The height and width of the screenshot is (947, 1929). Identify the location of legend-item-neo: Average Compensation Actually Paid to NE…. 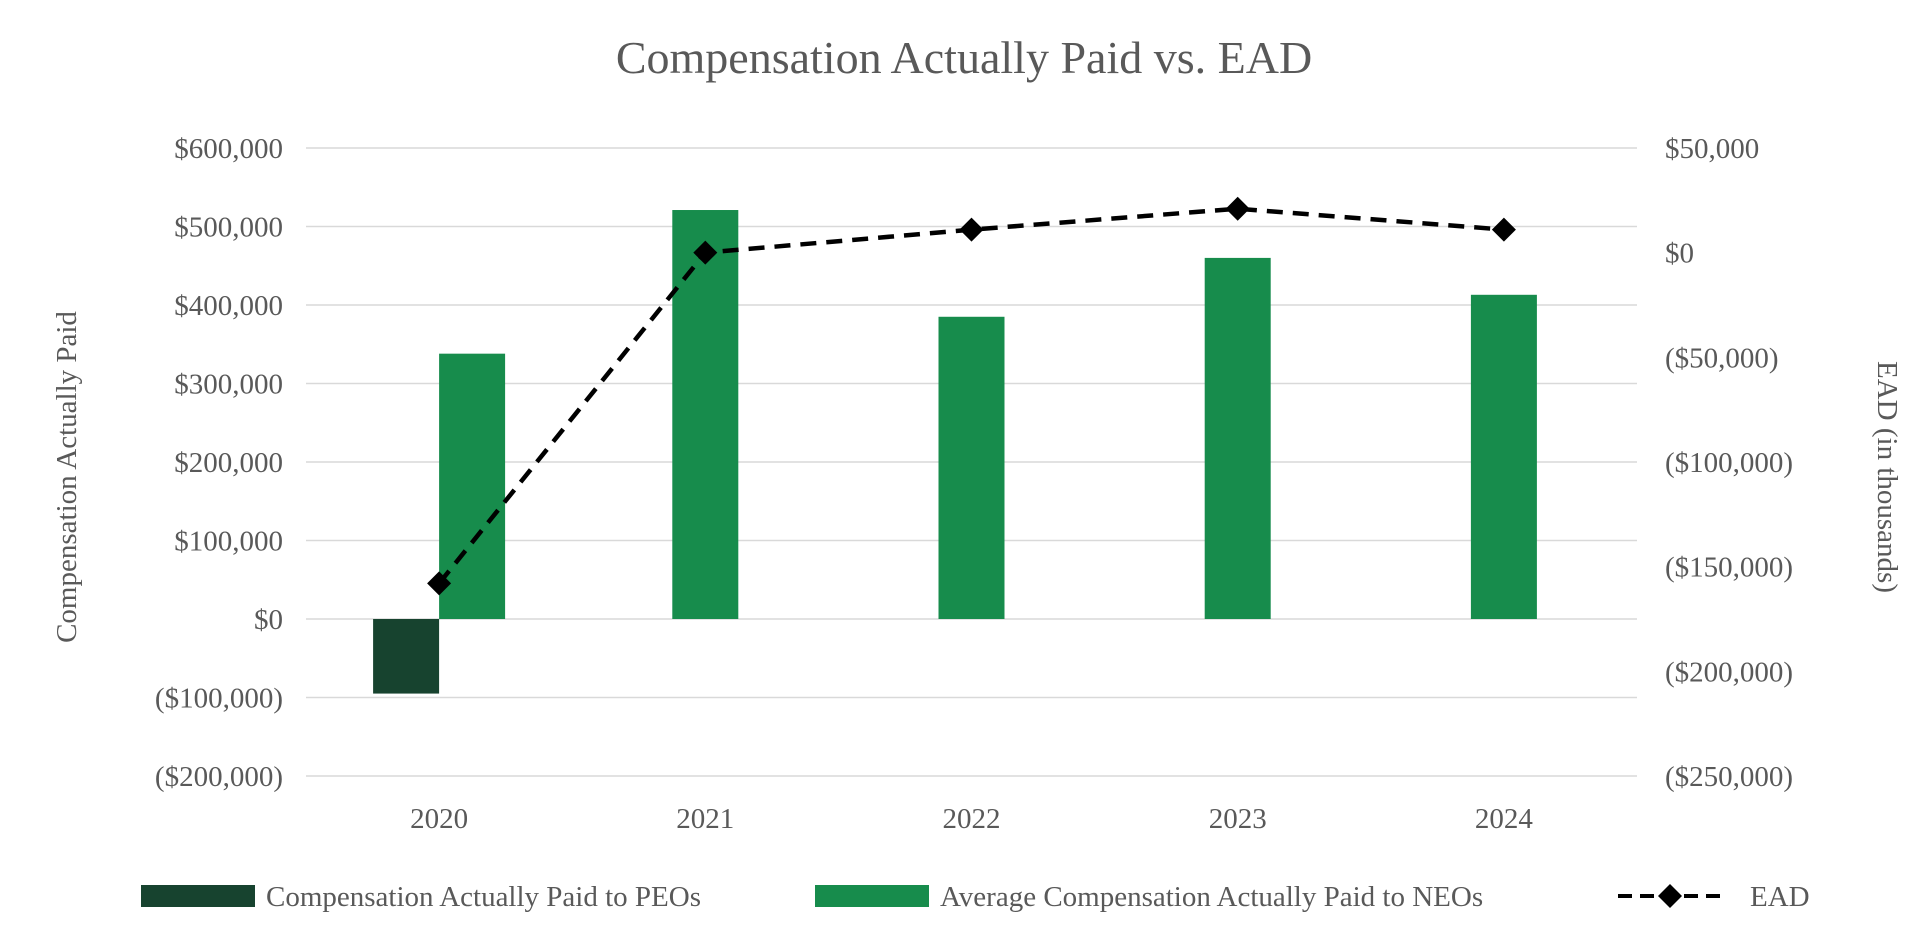
(1149, 897).